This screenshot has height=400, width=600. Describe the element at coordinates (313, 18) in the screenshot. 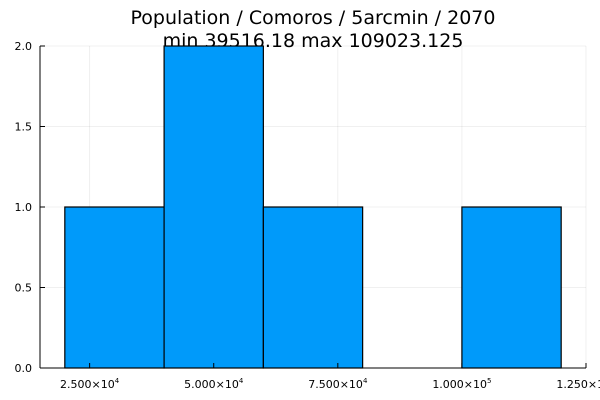

I see `chart-title: Population / Comoros / 5arcmin / 2070` at that location.